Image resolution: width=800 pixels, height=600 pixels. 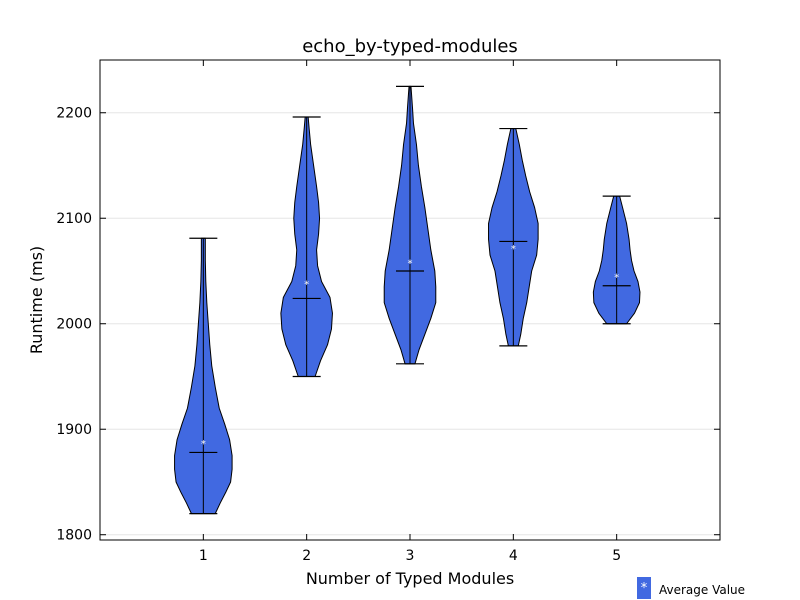 What do you see at coordinates (306, 247) in the screenshot?
I see `violin-2: *` at bounding box center [306, 247].